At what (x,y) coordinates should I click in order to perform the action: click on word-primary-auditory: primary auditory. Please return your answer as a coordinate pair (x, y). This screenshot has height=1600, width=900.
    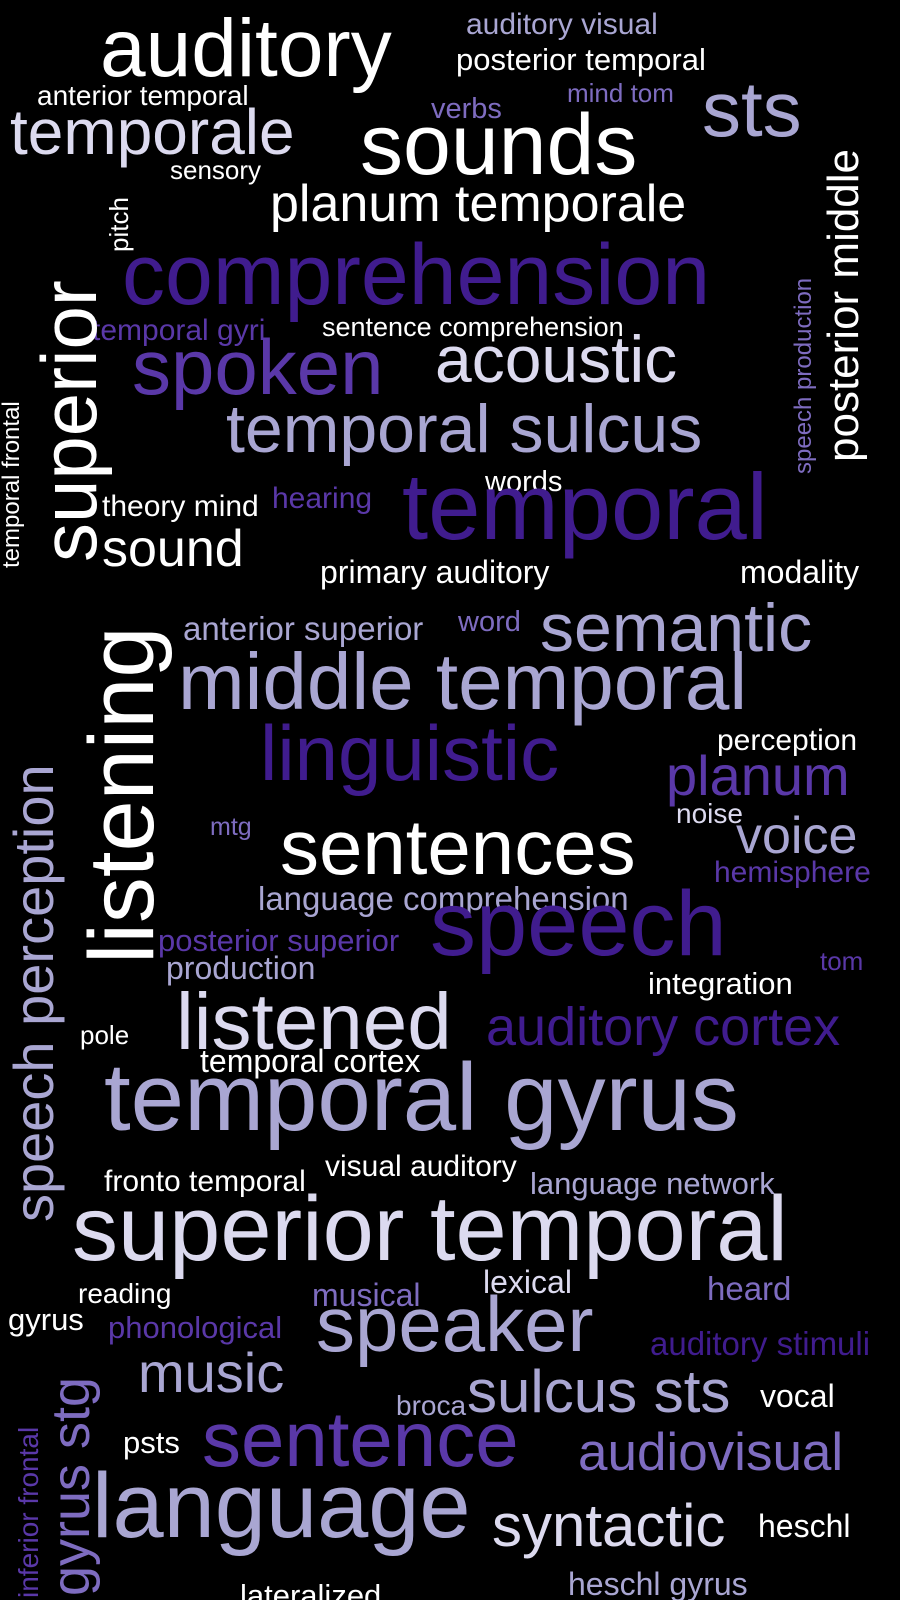
    Looking at the image, I should click on (435, 572).